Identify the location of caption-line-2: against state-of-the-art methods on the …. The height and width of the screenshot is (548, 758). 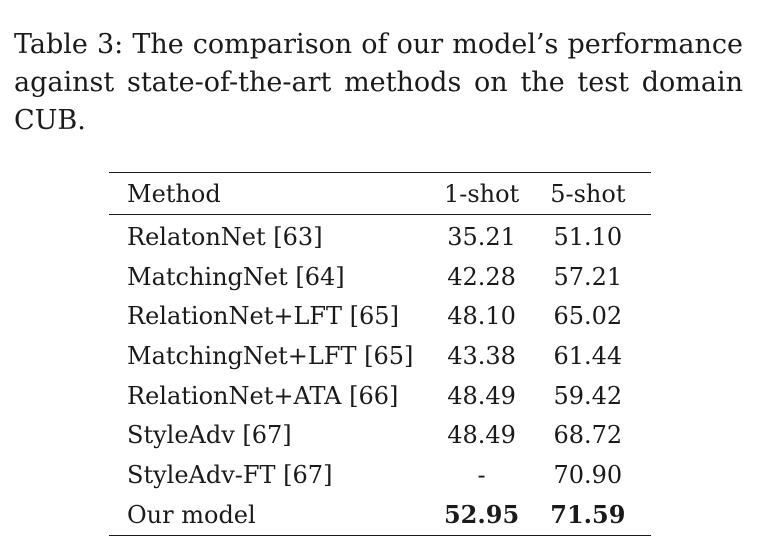
(378, 82).